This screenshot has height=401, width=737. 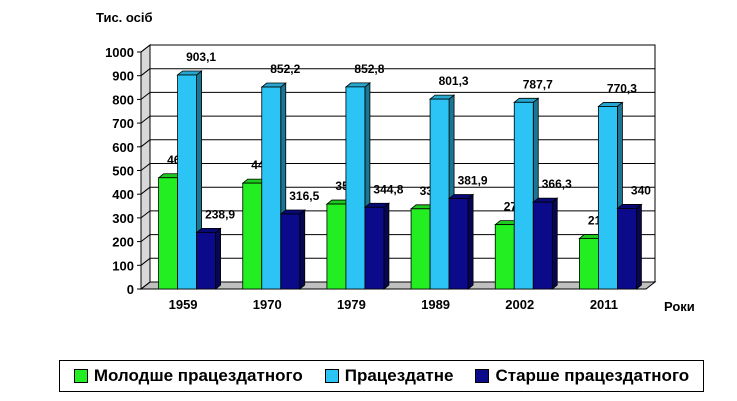 What do you see at coordinates (119, 52) in the screenshot?
I see `y-tick-label: 1000` at bounding box center [119, 52].